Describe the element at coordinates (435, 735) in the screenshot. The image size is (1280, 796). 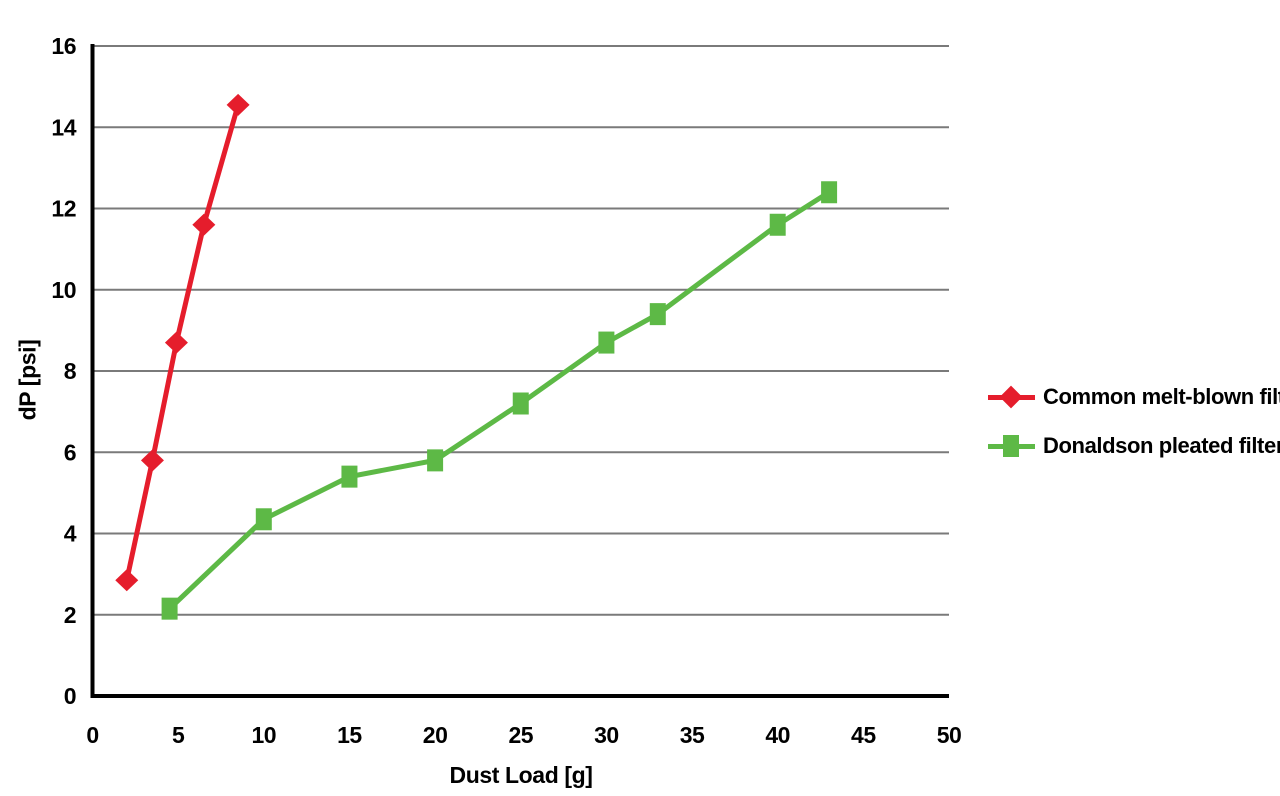
I see `x-tick-label: 20` at that location.